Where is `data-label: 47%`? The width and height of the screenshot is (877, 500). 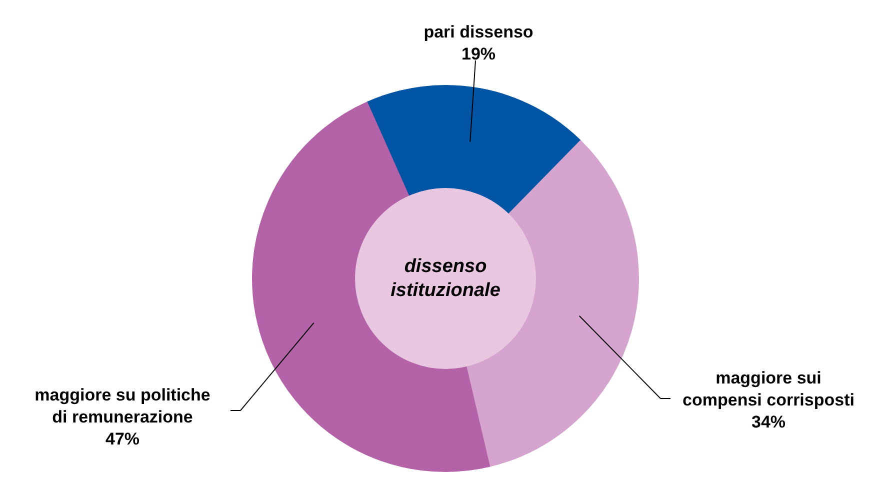 data-label: 47% is located at coordinates (122, 439).